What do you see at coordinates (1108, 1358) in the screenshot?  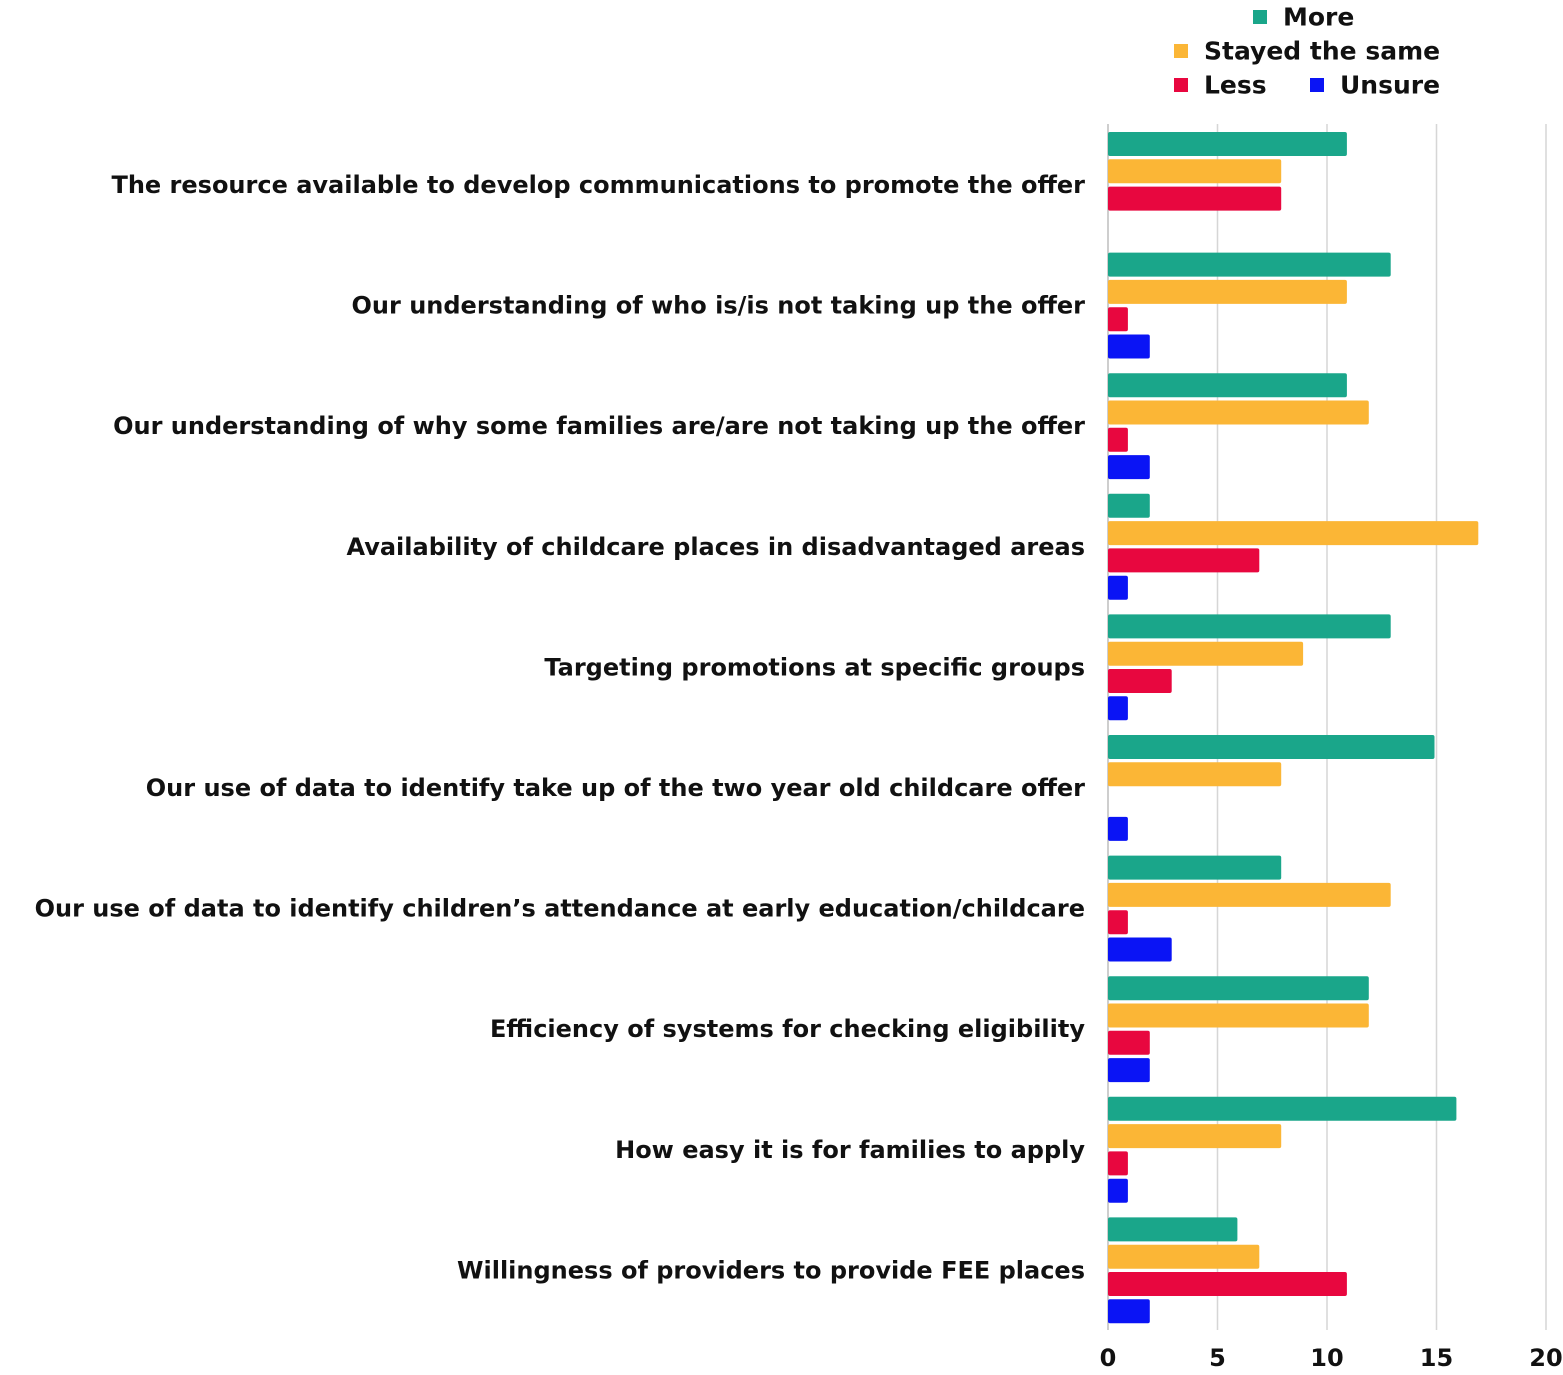 I see `x-tick-label: 0` at bounding box center [1108, 1358].